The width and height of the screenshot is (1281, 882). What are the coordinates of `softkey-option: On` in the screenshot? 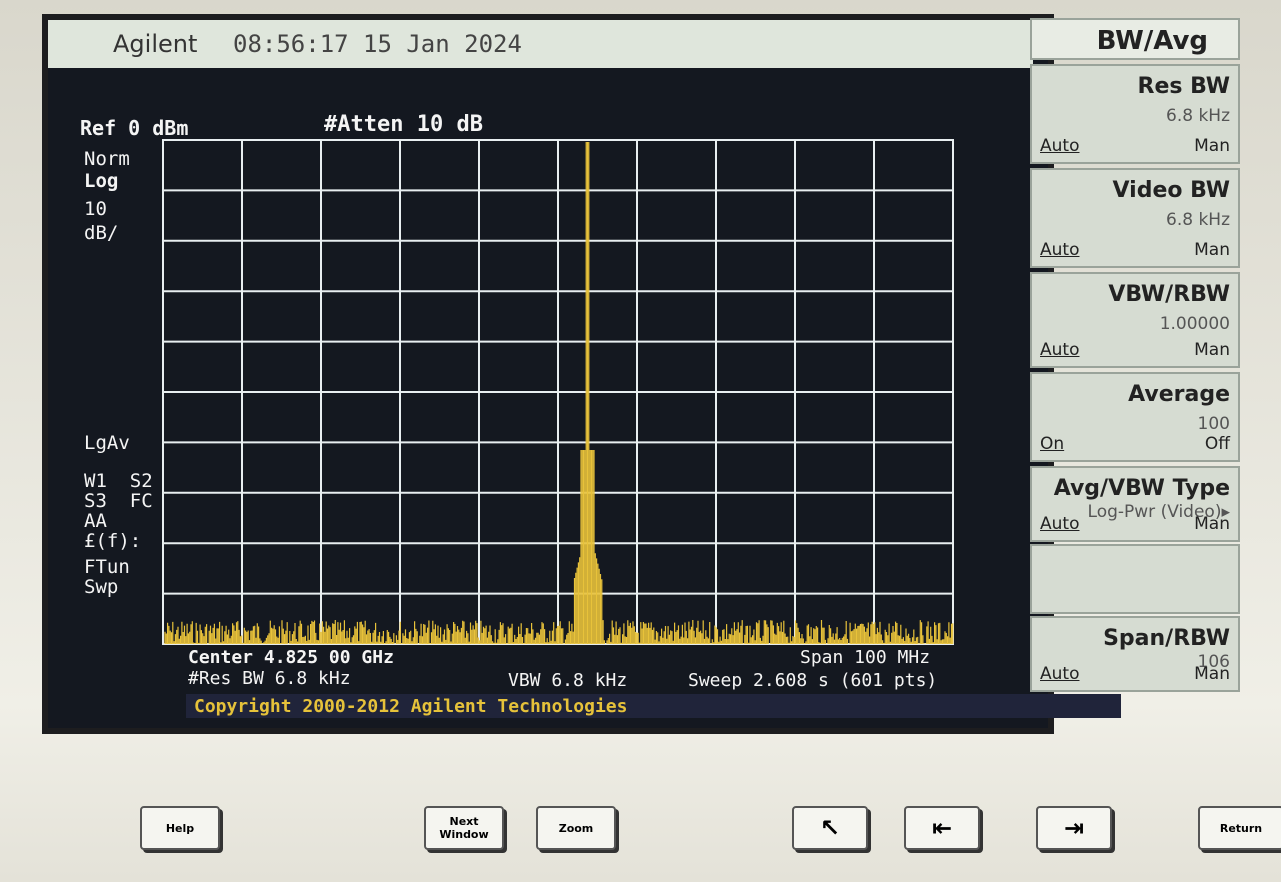 It's located at (1052, 444).